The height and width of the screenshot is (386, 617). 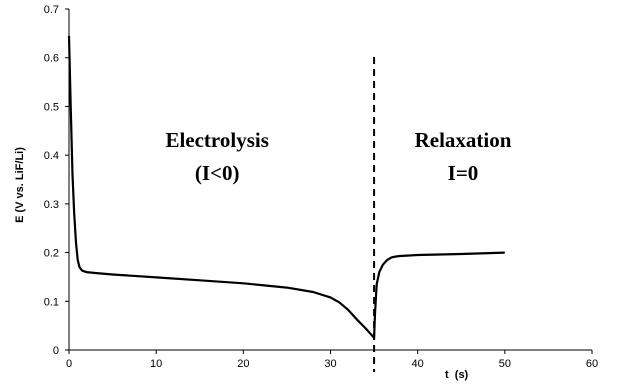 I want to click on x-tick-label: 10, so click(x=156, y=364).